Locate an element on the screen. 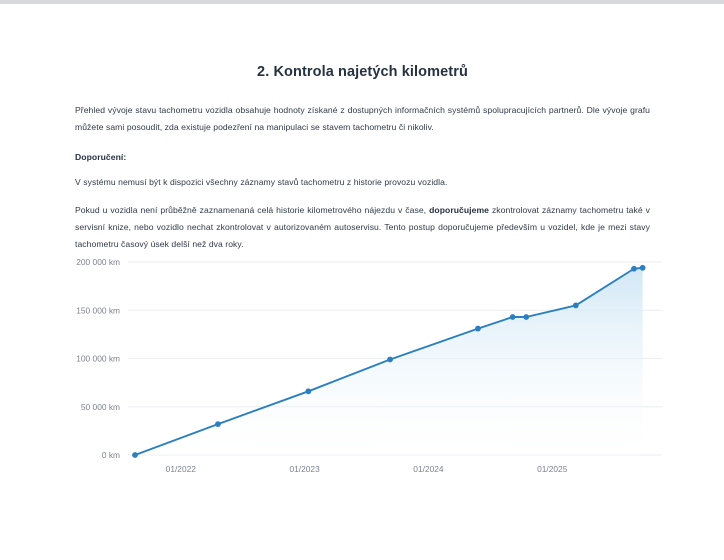 This screenshot has height=560, width=724. page-title: 2. Kontrola najetých kilometrů is located at coordinates (362, 72).